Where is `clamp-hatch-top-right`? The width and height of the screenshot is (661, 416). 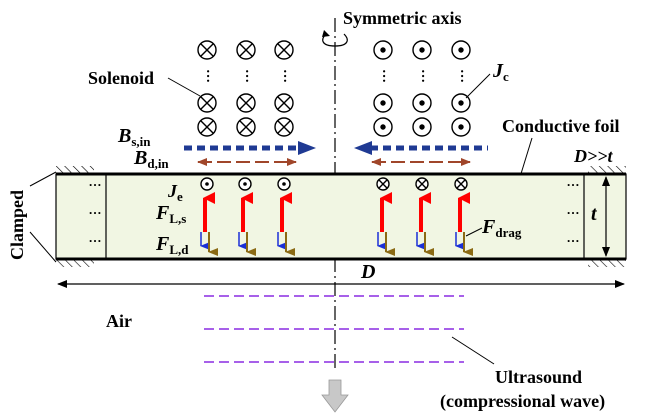
clamp-hatch-top-right is located at coordinates (607, 170).